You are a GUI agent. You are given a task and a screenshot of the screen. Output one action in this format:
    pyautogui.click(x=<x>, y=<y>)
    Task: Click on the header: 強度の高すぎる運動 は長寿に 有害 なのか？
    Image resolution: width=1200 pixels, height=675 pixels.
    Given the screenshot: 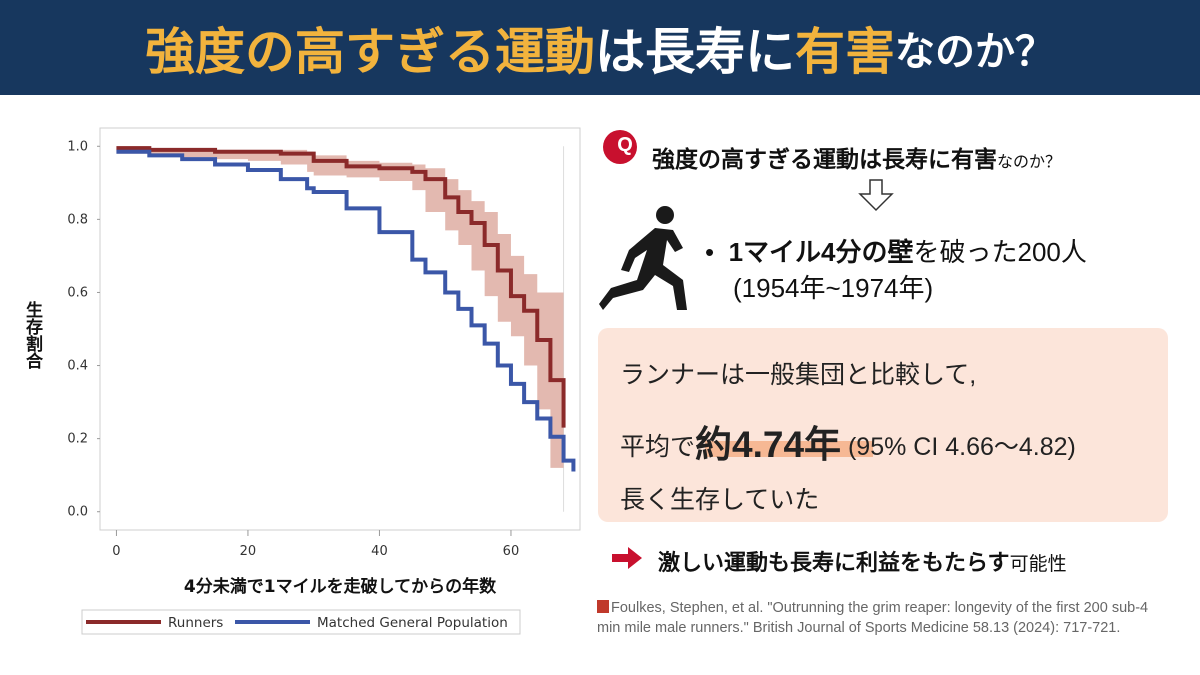 What is the action you would take?
    pyautogui.click(x=600, y=47)
    